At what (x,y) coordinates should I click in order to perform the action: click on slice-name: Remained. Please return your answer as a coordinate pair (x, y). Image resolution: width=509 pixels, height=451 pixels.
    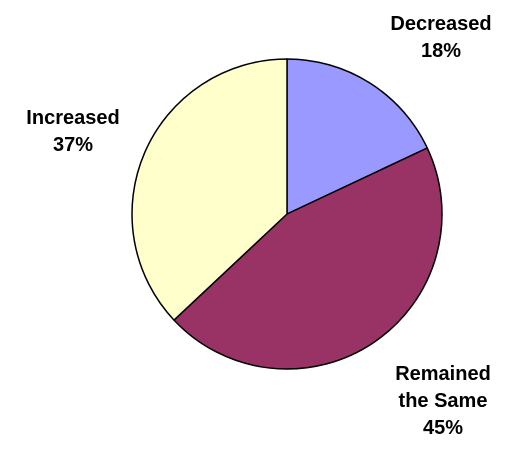
    Looking at the image, I should click on (443, 374).